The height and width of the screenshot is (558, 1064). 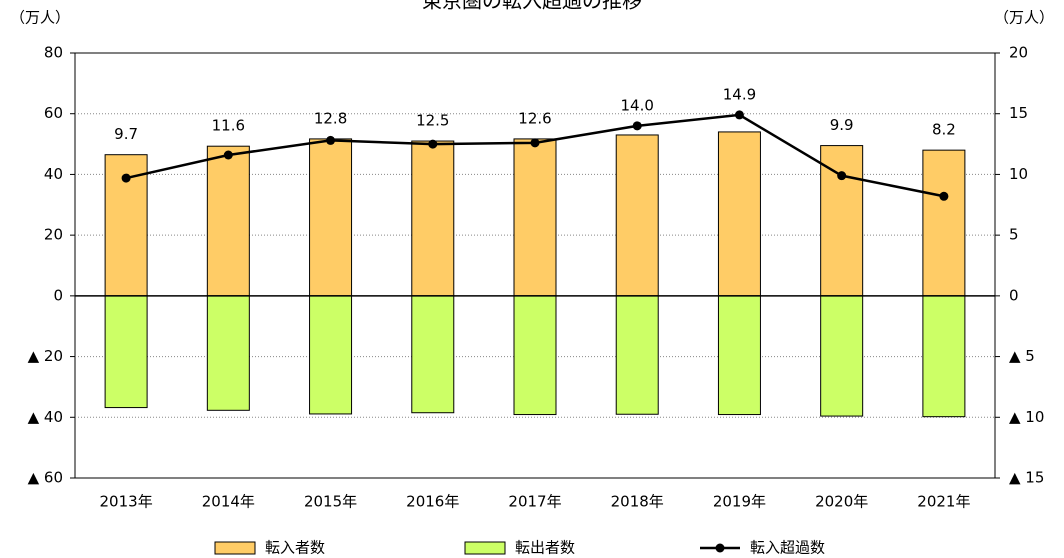 What do you see at coordinates (330, 502) in the screenshot?
I see `x-tick-label: 2015年` at bounding box center [330, 502].